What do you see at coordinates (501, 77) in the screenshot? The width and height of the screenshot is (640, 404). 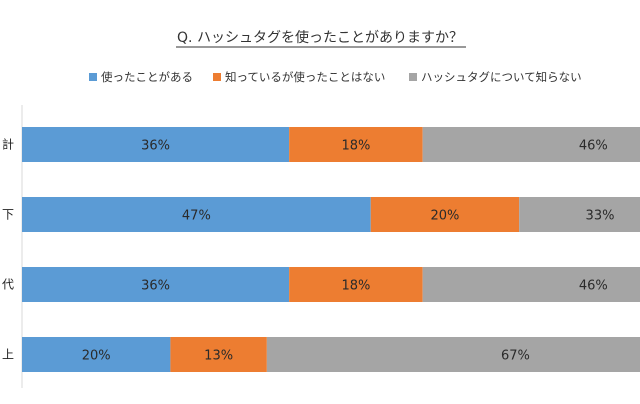 I see `legend-label-3: ハッシュタグについて知らない` at bounding box center [501, 77].